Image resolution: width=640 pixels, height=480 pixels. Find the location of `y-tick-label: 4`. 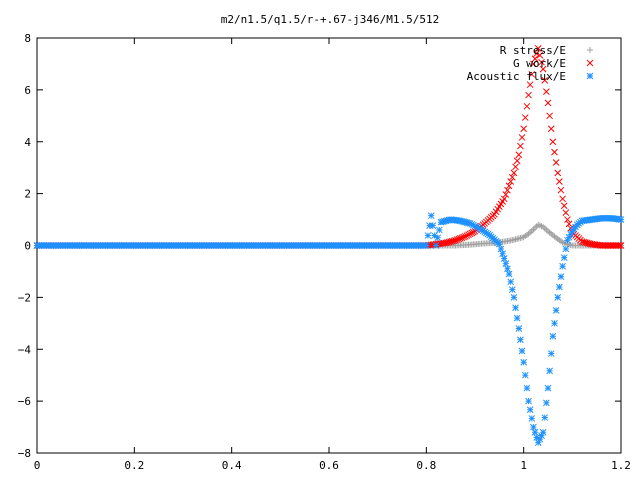

y-tick-label: 4 is located at coordinates (27, 142).